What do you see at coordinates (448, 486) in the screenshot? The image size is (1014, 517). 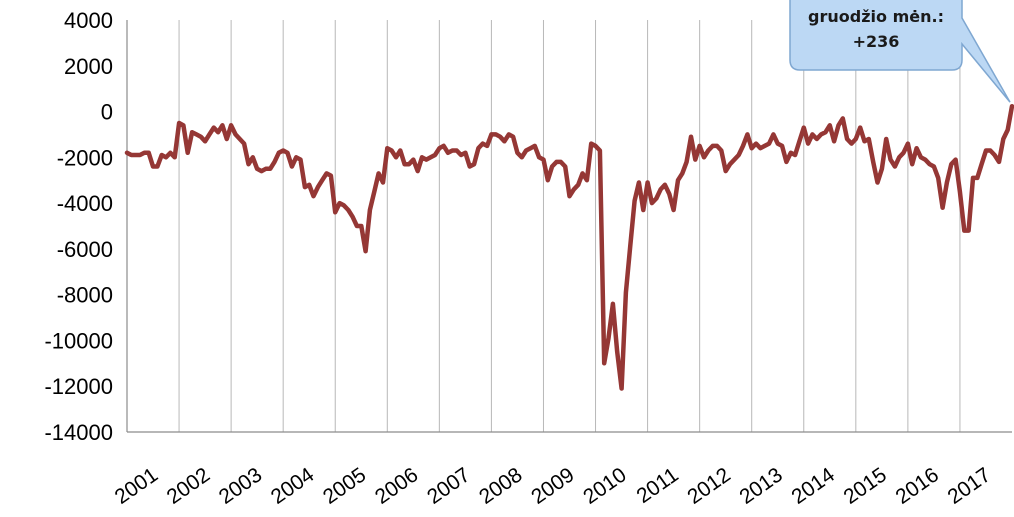 I see `x-tick-label: 2007` at bounding box center [448, 486].